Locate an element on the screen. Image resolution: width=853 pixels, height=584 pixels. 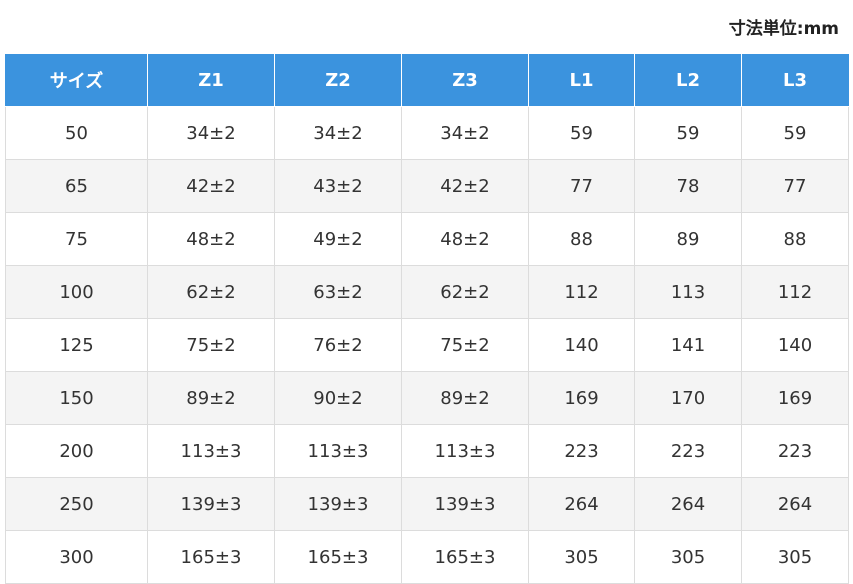
table-row: 300 165±3 165±3 165±3 305 305 305 is located at coordinates (427, 557).